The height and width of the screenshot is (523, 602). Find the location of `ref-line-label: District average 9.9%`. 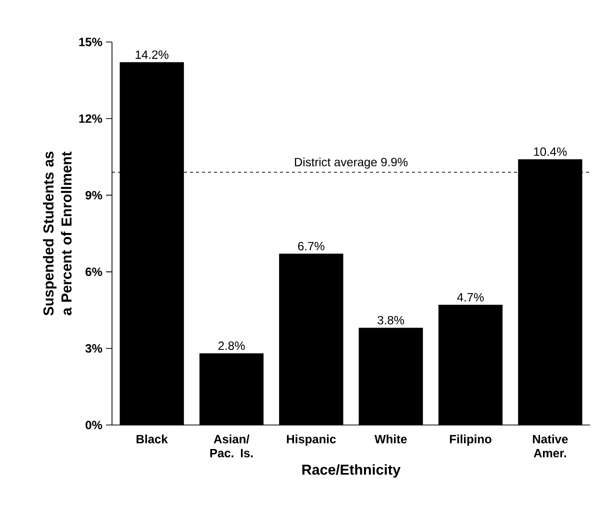

ref-line-label: District average 9.9% is located at coordinates (351, 163).